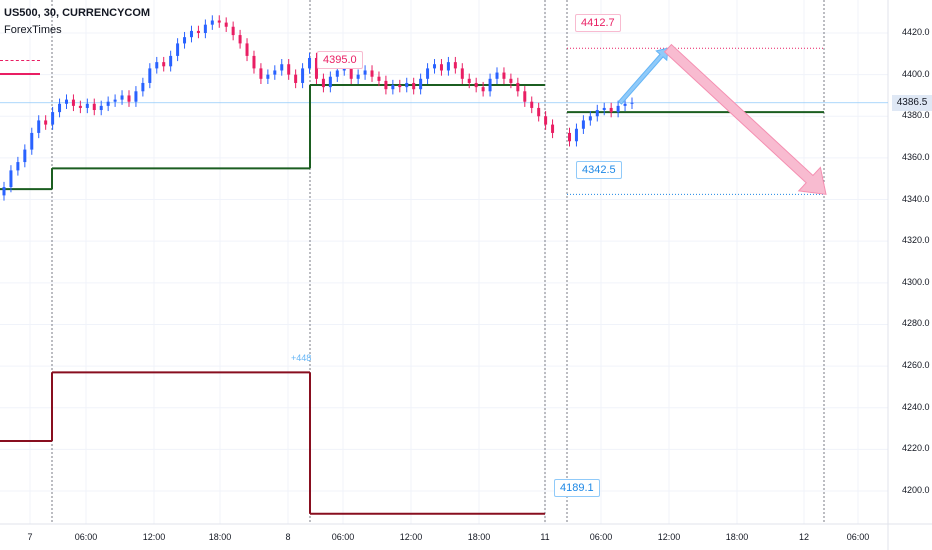 This screenshot has width=932, height=550. What do you see at coordinates (916, 156) in the screenshot?
I see `price-tick-label: 4360.0` at bounding box center [916, 156].